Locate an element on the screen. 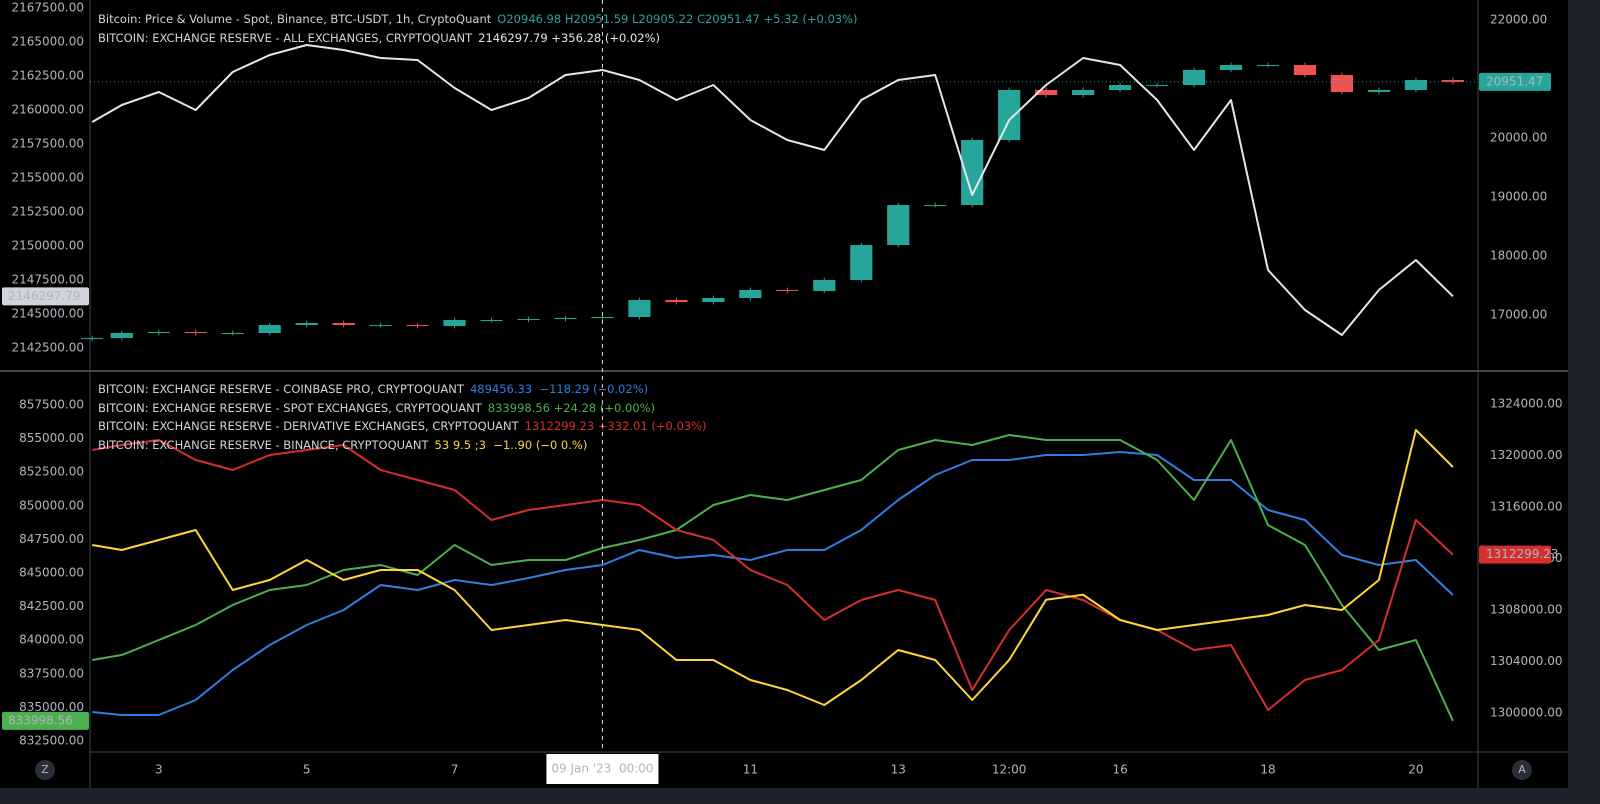  y-tick-label: 840000.00 is located at coordinates (51, 640).